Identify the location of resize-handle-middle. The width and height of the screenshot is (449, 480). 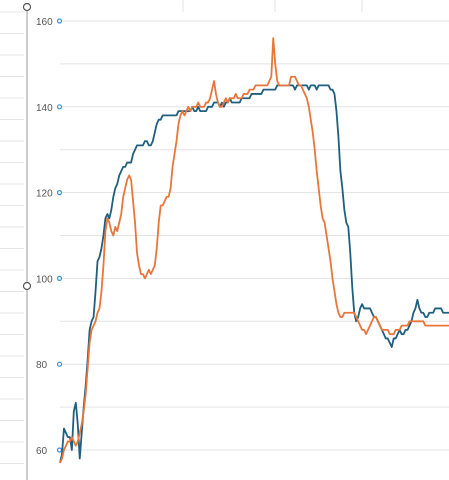
(27, 286).